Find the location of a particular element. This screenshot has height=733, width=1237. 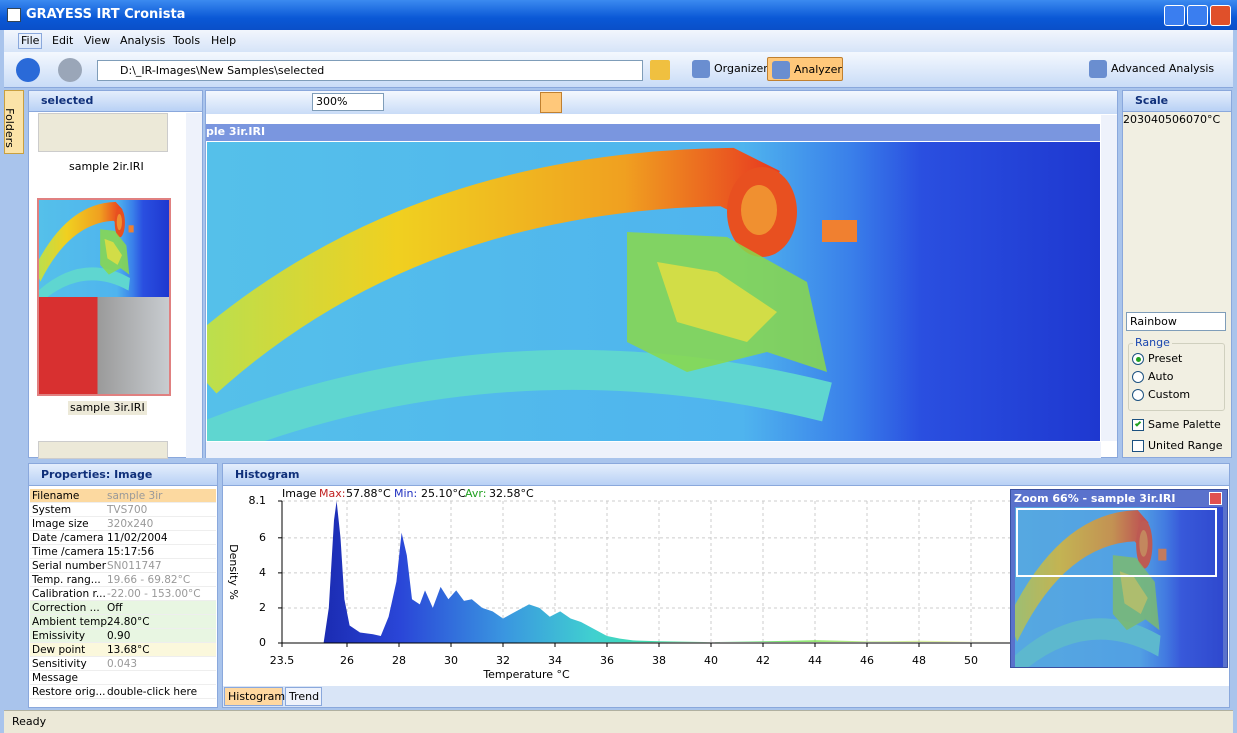

property-key: System is located at coordinates (52, 510).